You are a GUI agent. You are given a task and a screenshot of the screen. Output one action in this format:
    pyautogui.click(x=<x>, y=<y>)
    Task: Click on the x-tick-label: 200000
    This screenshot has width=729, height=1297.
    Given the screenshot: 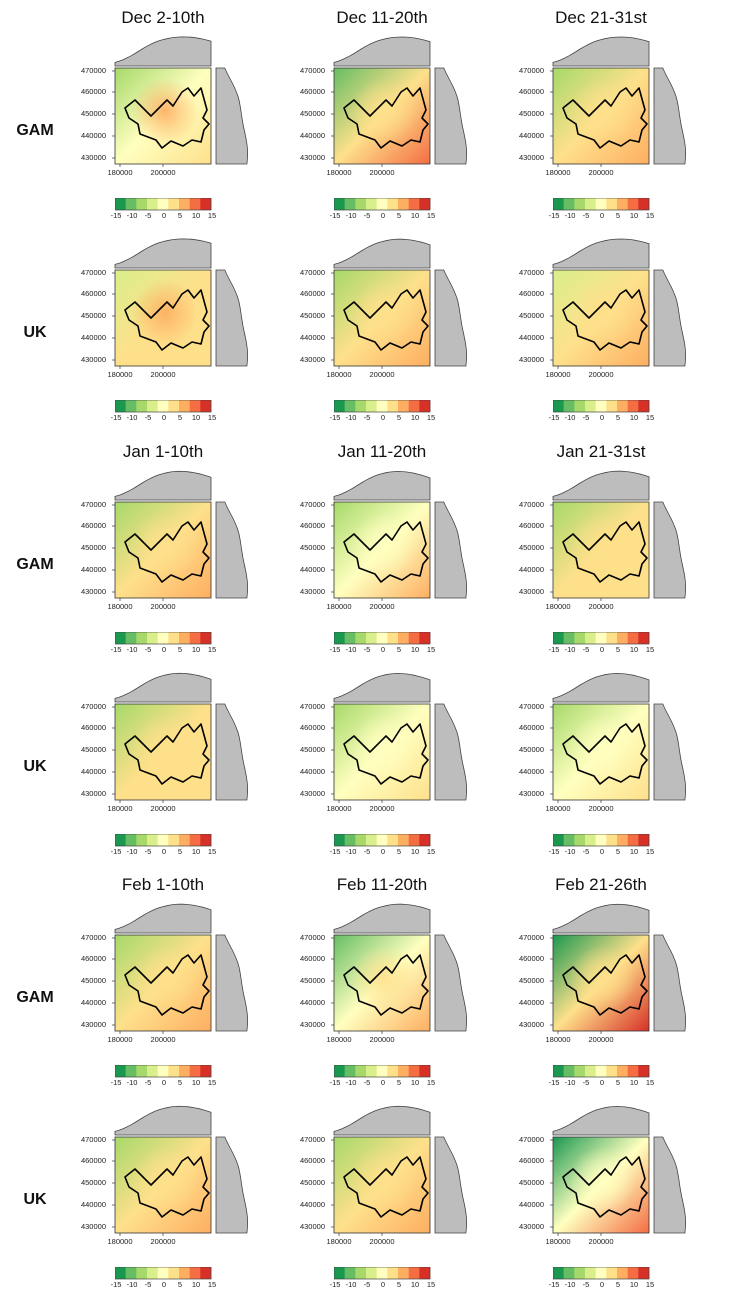 What is the action you would take?
    pyautogui.click(x=163, y=374)
    